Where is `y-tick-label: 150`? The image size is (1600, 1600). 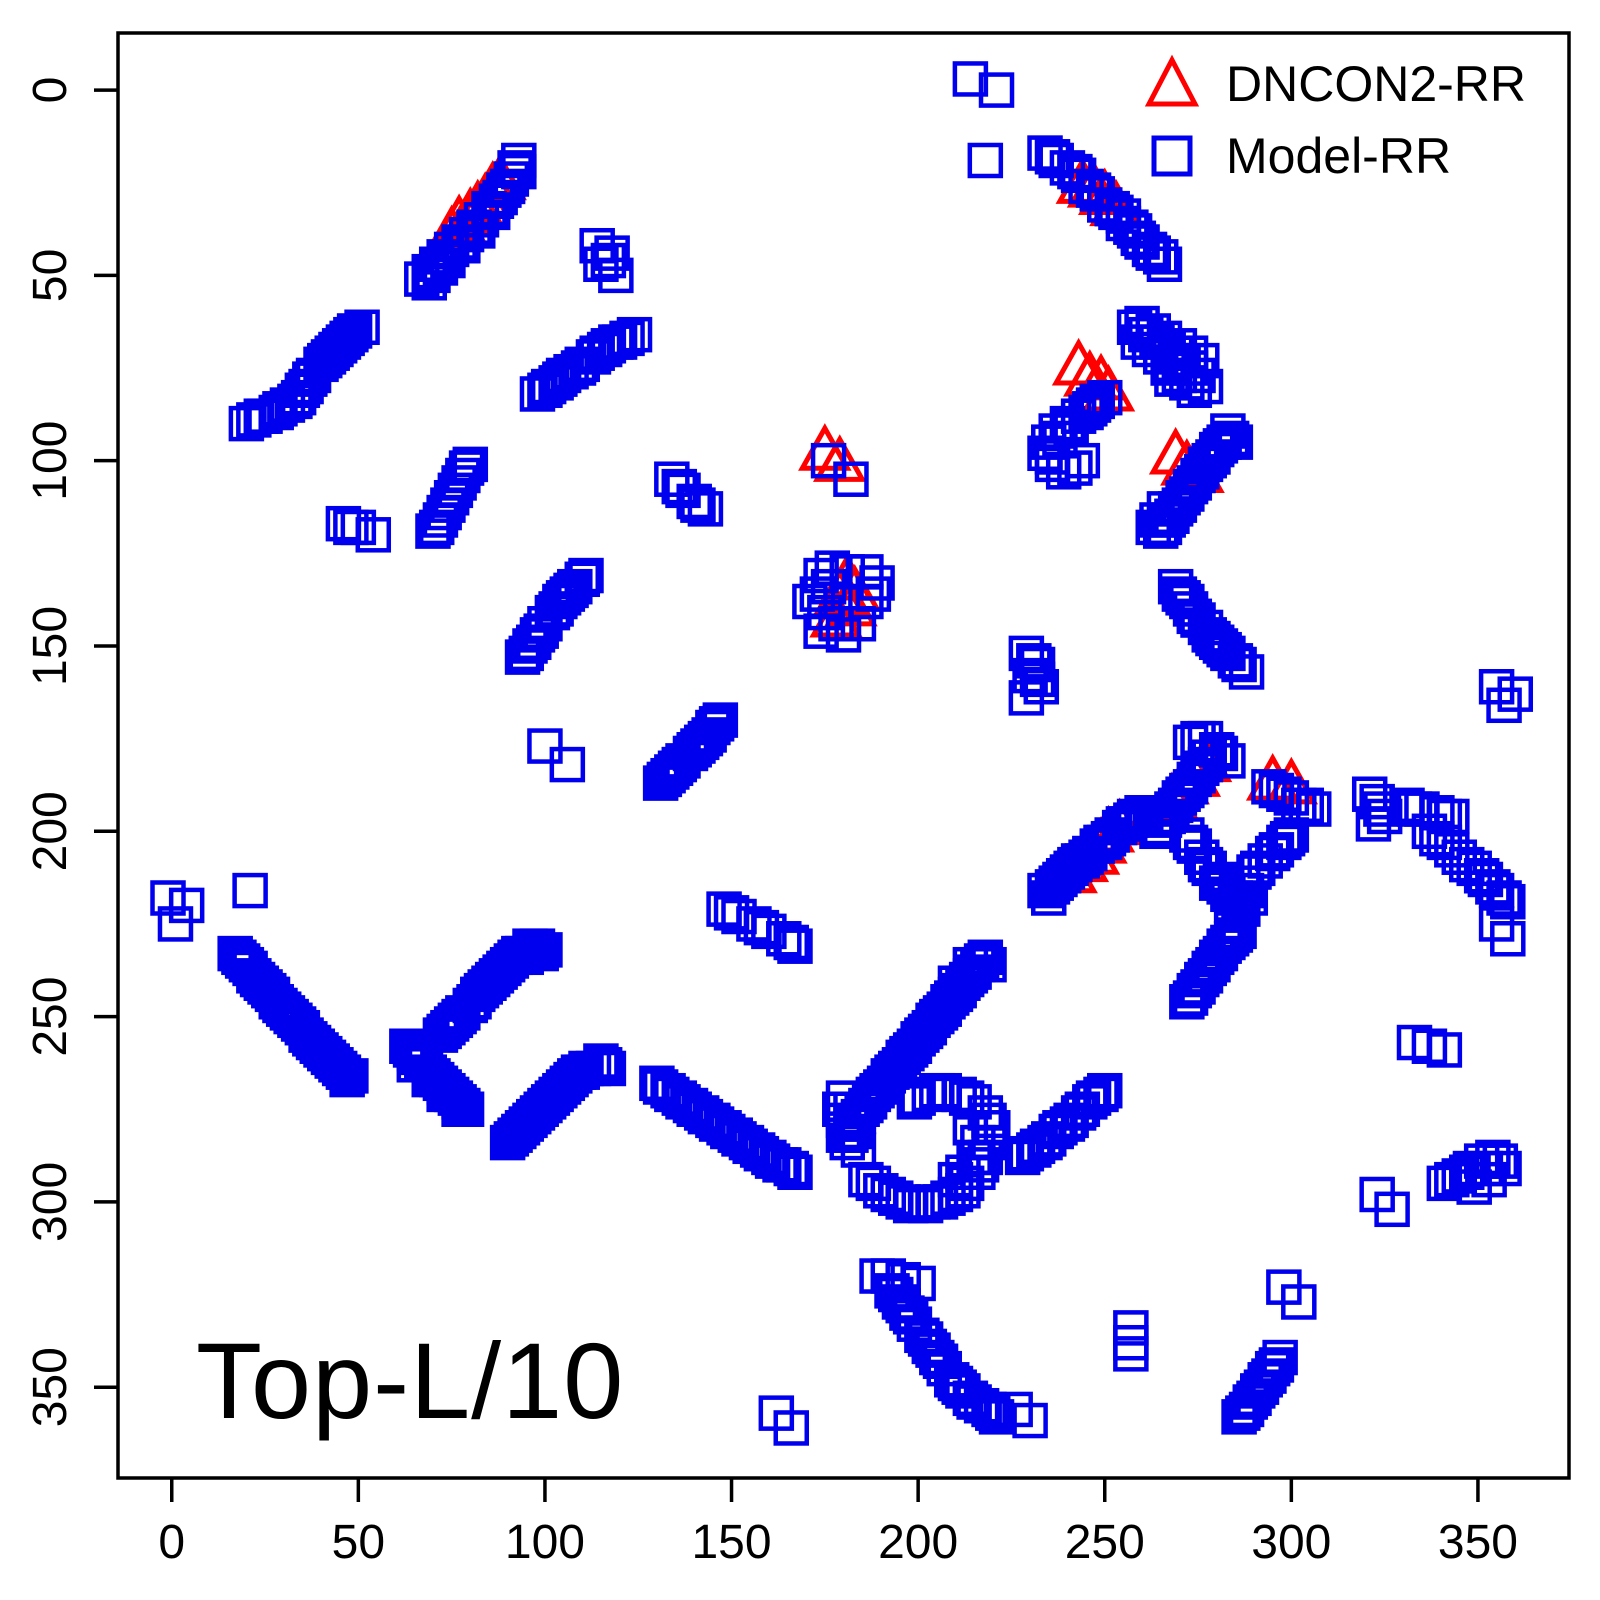
y-tick-label: 150 is located at coordinates (50, 646).